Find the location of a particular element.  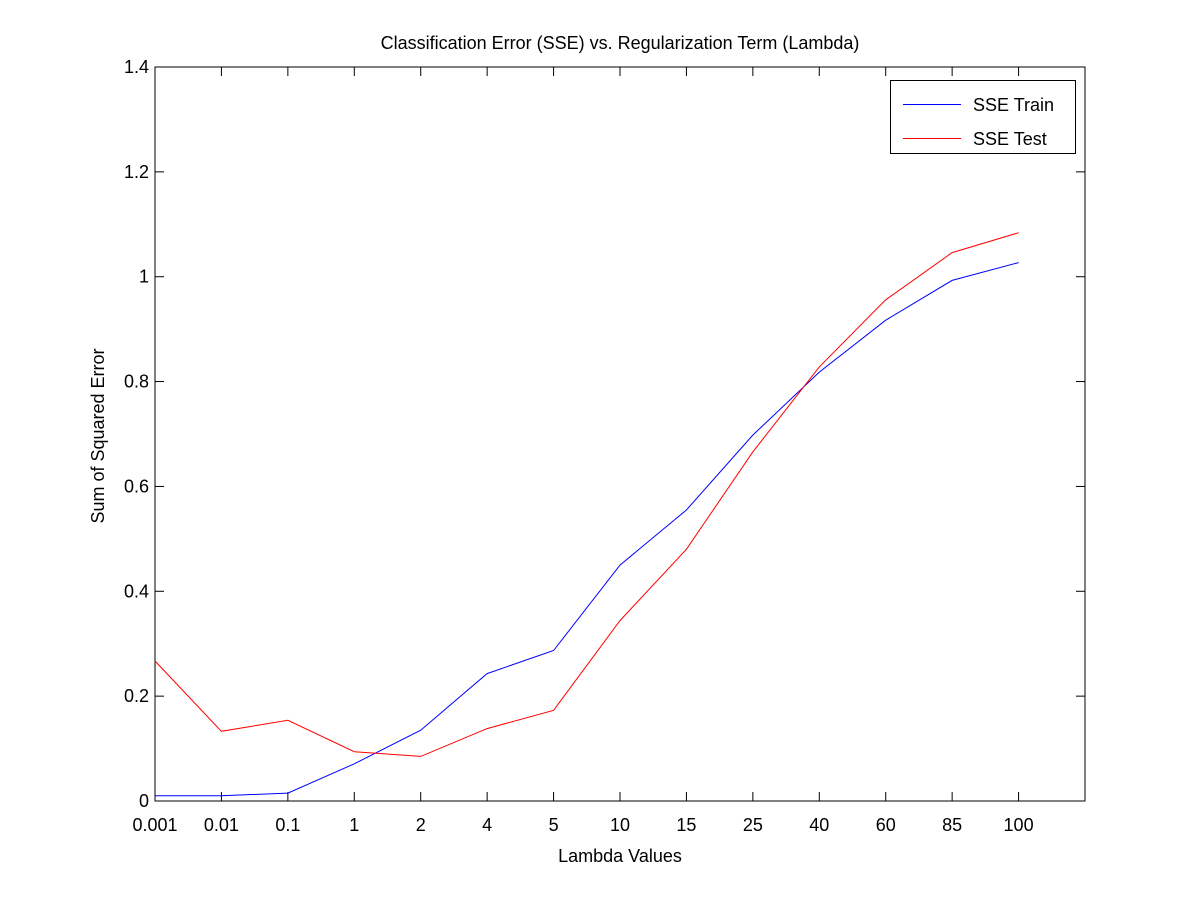

y-axis-label: Sum of Squared Error is located at coordinates (98, 436).